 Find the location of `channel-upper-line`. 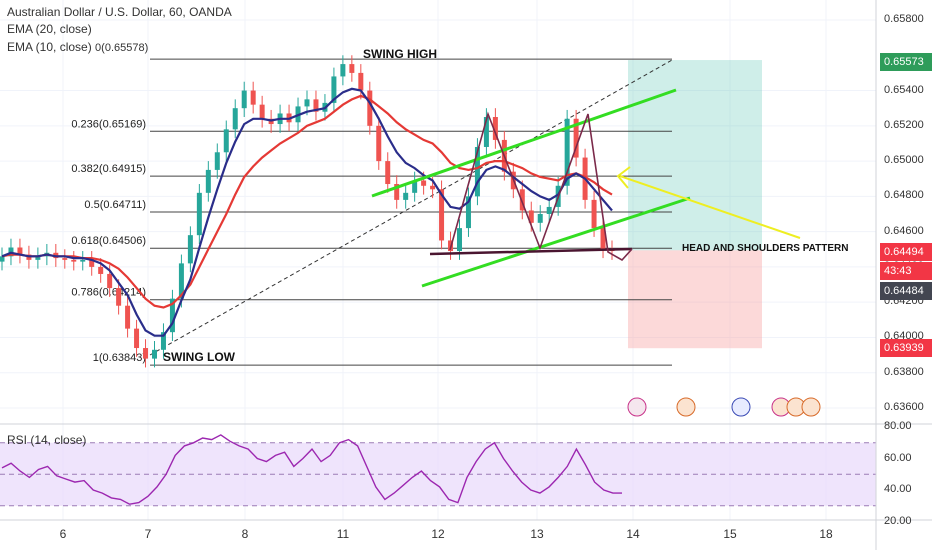

channel-upper-line is located at coordinates (524, 143).